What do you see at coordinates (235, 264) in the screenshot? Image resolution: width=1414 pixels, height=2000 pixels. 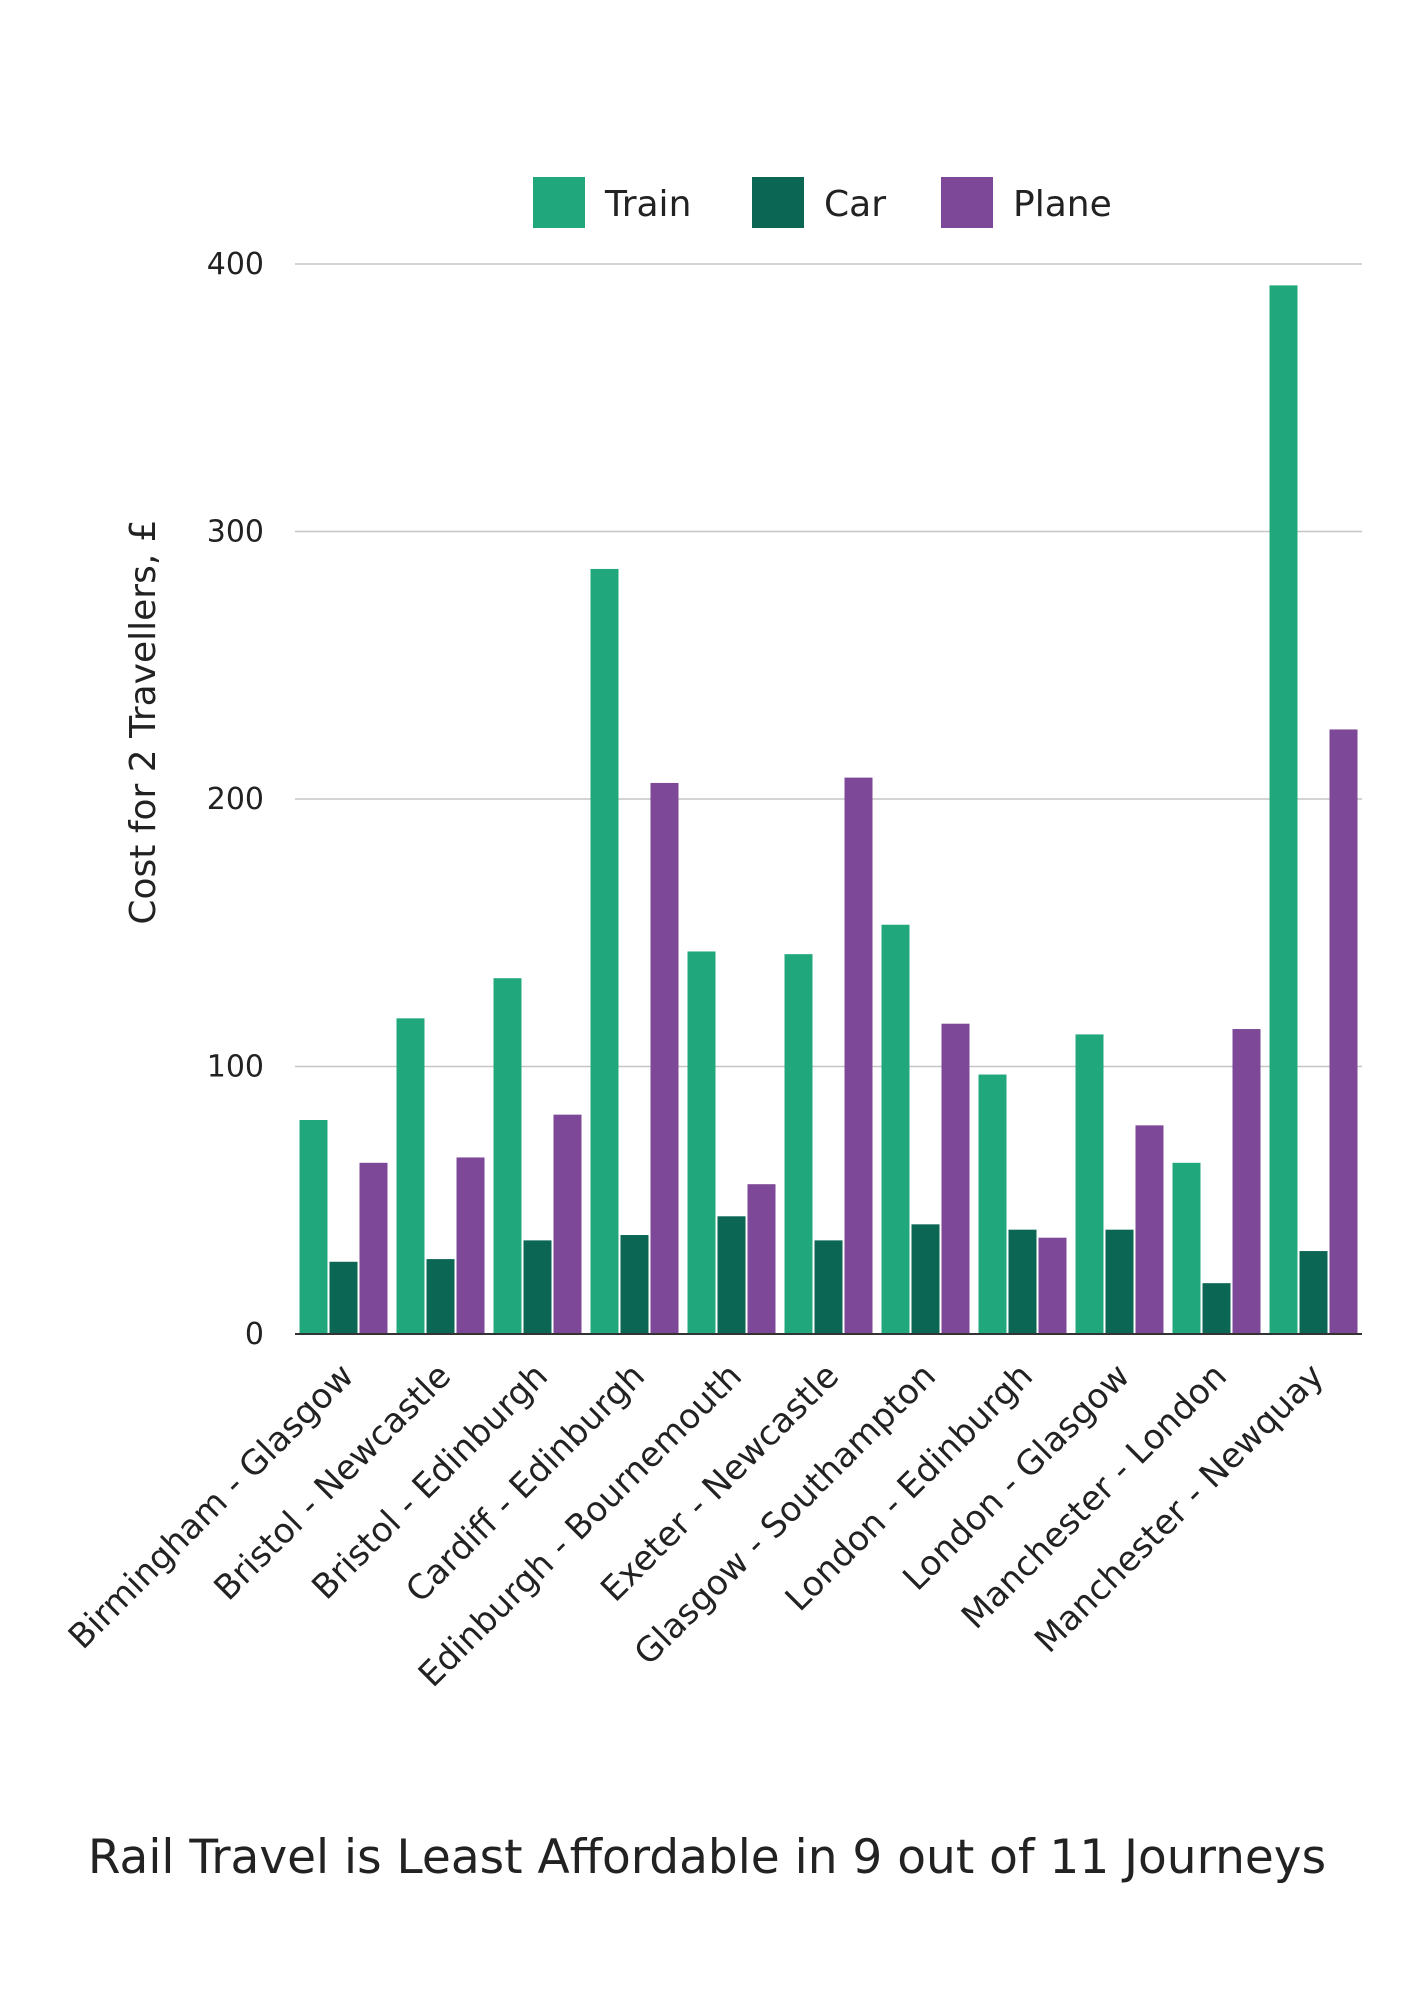 I see `y-tick-label: 400` at bounding box center [235, 264].